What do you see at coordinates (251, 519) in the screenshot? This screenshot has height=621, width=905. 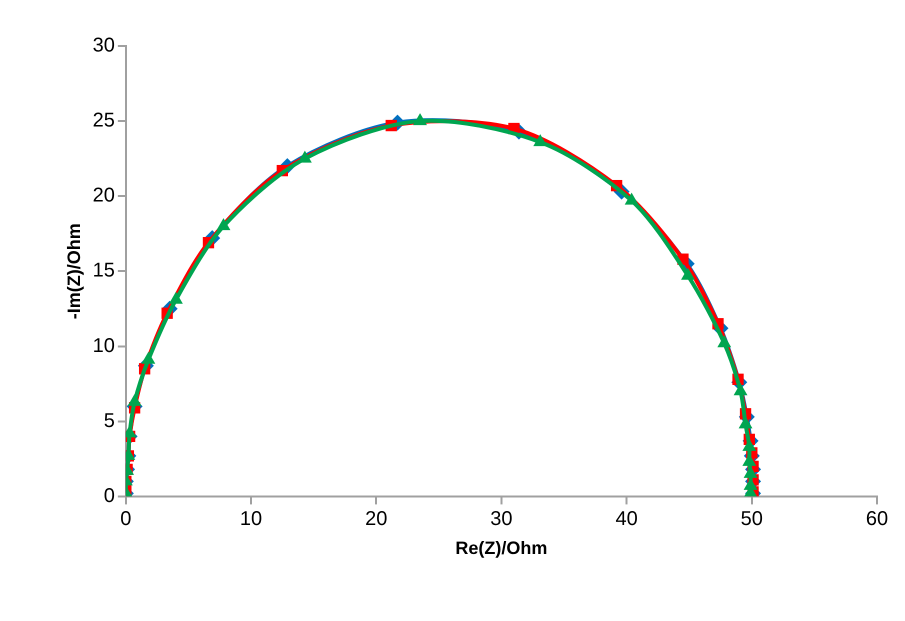 I see `x-tick-label: 10` at bounding box center [251, 519].